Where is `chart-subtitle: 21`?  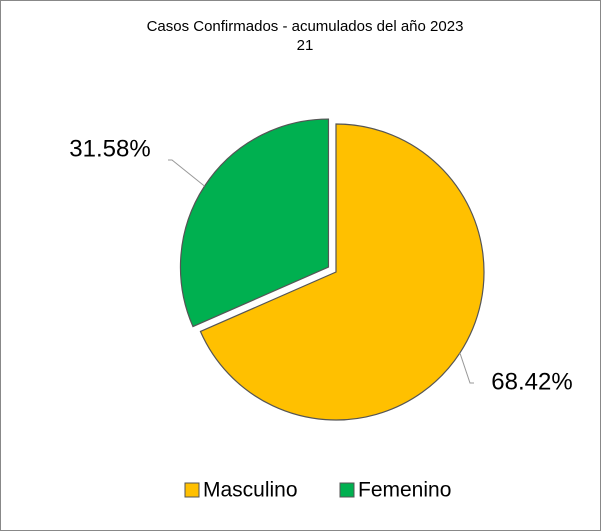 chart-subtitle: 21 is located at coordinates (305, 45).